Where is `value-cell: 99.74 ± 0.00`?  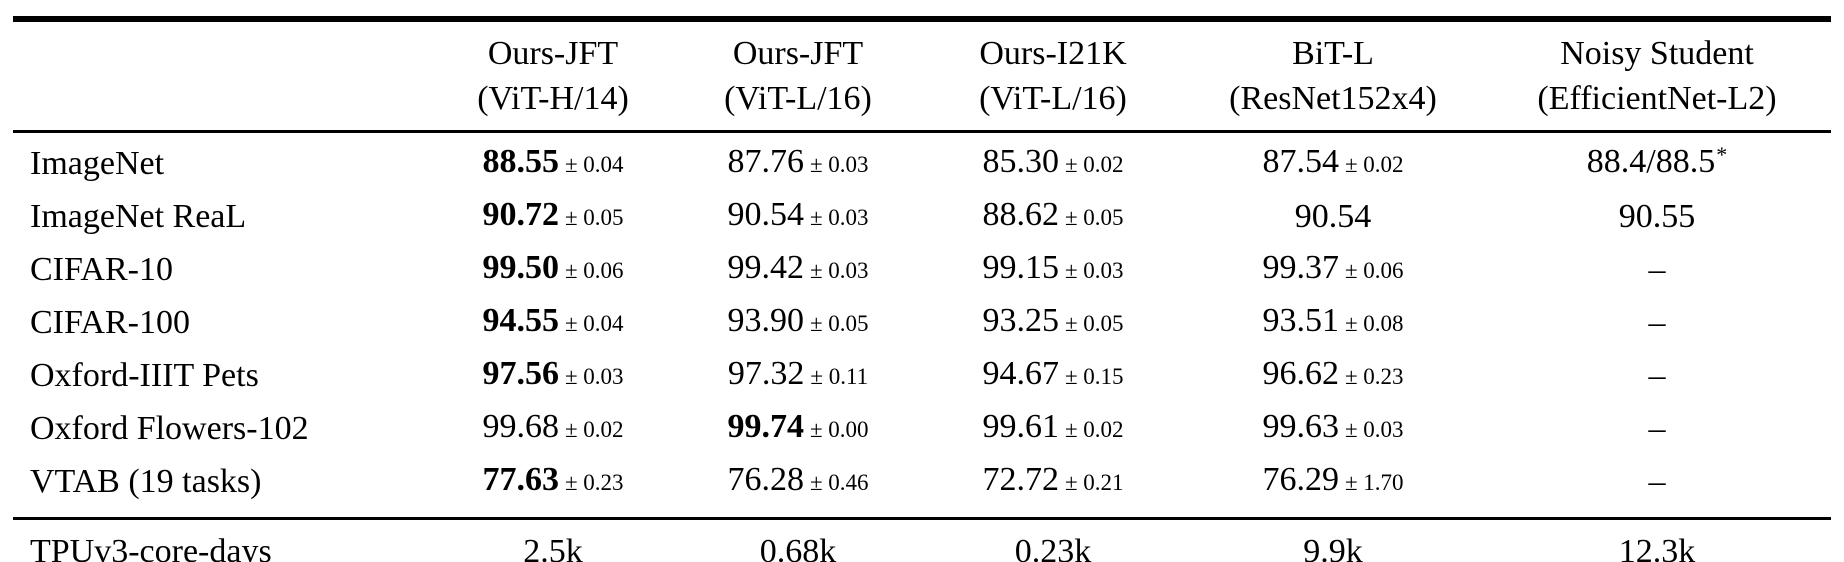
value-cell: 99.74 ± 0.00 is located at coordinates (798, 428).